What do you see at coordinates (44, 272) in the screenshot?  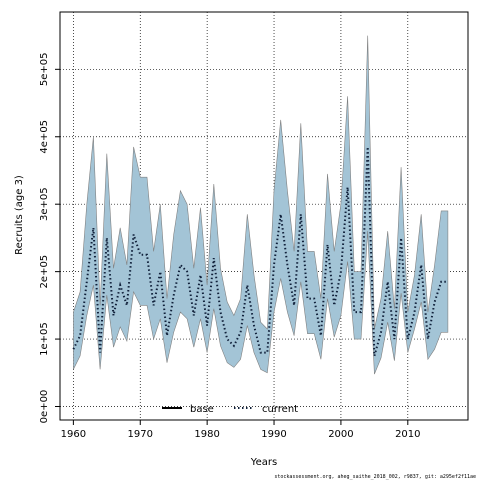 I see `y-tick-label: 2e+05` at bounding box center [44, 272].